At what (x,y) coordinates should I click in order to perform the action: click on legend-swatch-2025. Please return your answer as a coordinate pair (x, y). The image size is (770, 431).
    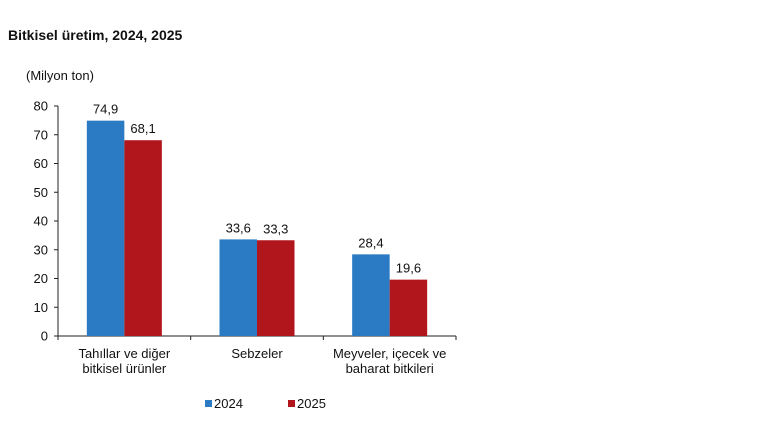
    Looking at the image, I should click on (291, 403).